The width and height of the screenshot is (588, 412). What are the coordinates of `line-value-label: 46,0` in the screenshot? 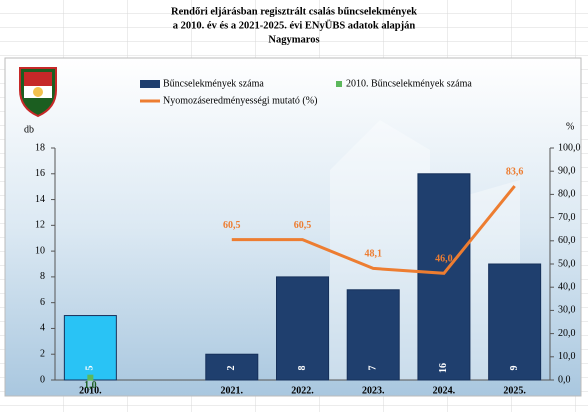 It's located at (444, 259).